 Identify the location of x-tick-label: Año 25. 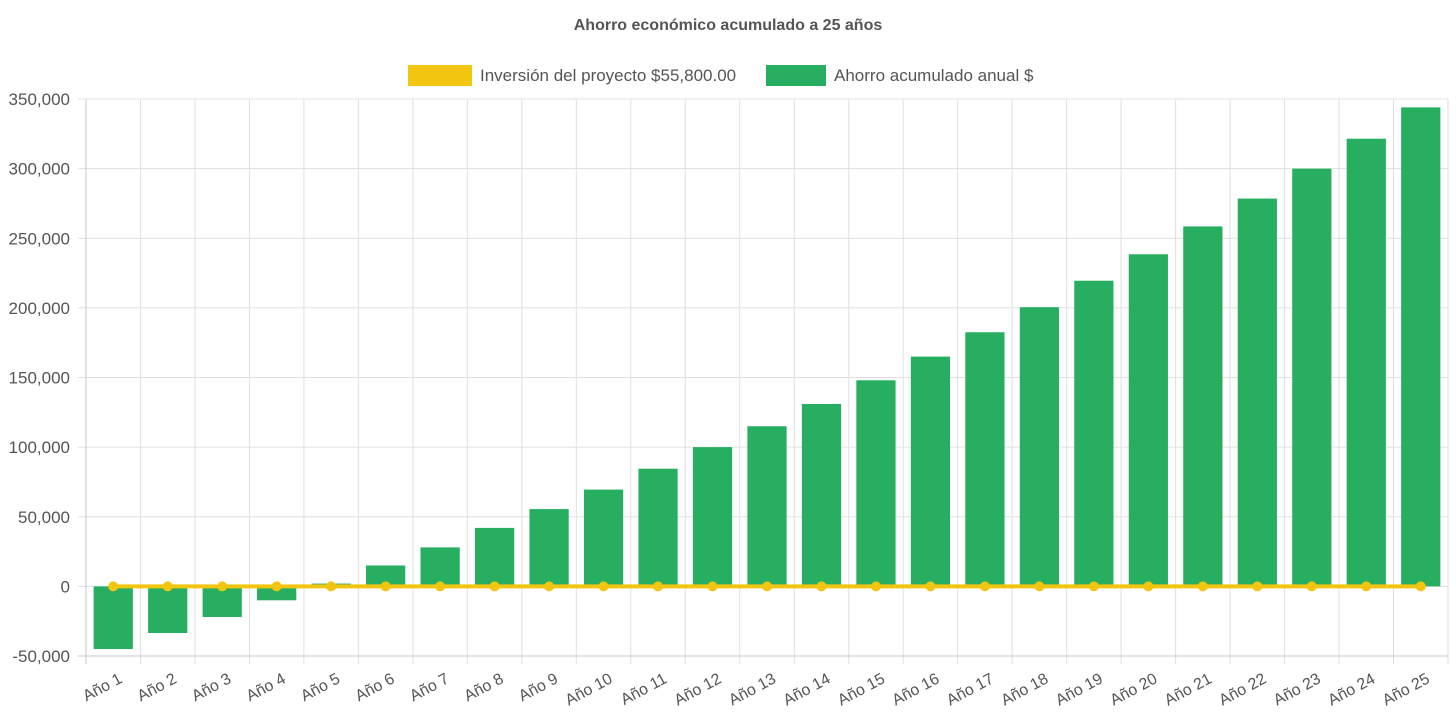
(1406, 689).